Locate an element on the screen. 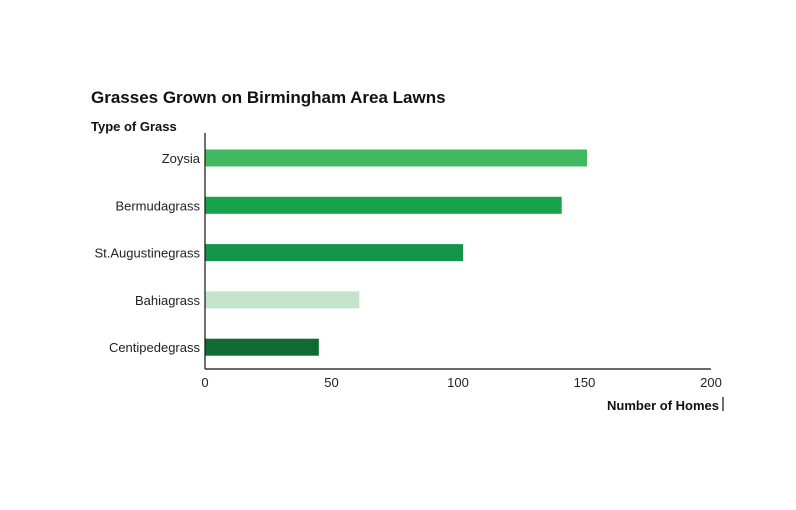  category-label: Centipedegrass is located at coordinates (155, 347).